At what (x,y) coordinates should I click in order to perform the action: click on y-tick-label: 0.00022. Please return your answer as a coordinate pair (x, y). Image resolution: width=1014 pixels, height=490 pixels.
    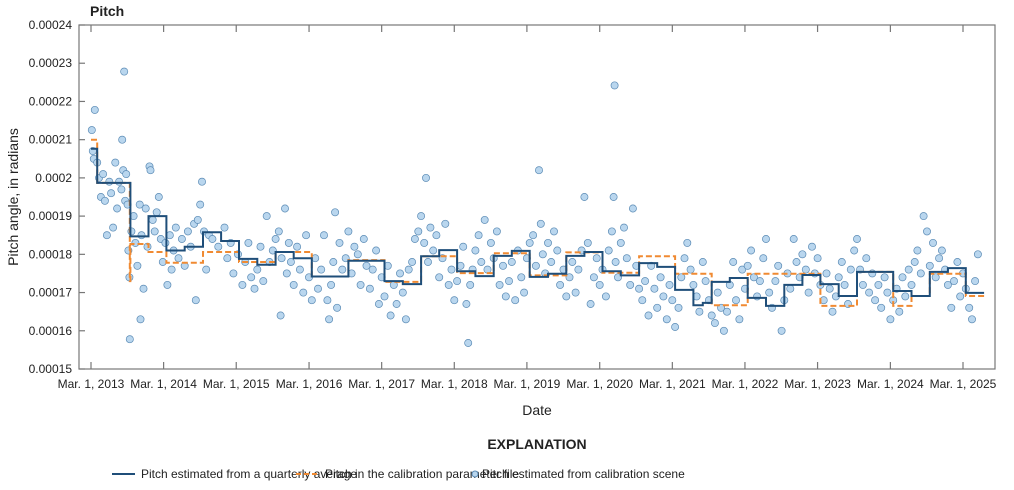
    Looking at the image, I should click on (51, 101).